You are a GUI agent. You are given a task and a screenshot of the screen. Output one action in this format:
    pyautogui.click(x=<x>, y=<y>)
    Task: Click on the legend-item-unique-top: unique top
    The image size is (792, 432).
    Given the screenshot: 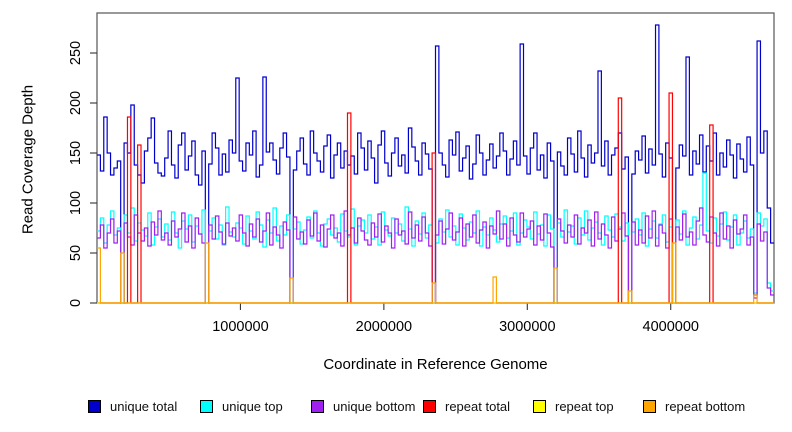 What is the action you would take?
    pyautogui.click(x=241, y=406)
    